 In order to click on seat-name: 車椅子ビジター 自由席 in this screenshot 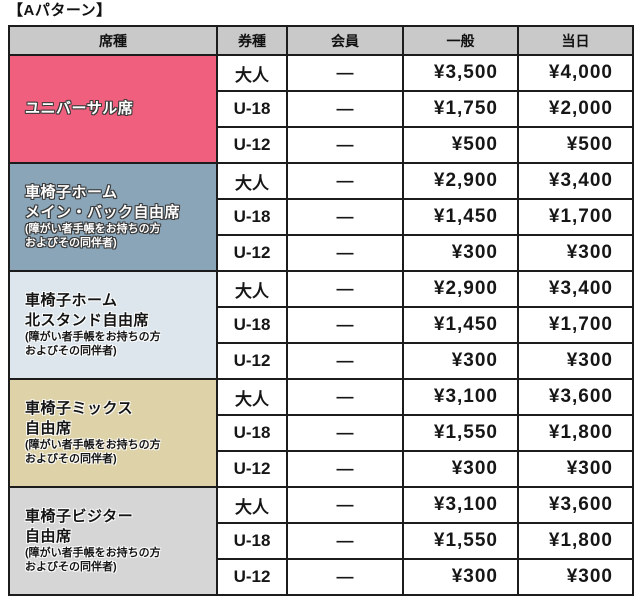, I will do `click(79, 526)`.